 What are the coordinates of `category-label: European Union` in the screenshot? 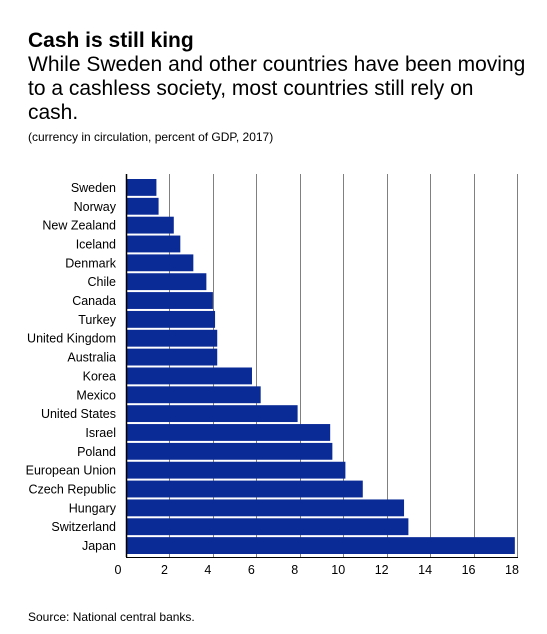 It's located at (71, 471).